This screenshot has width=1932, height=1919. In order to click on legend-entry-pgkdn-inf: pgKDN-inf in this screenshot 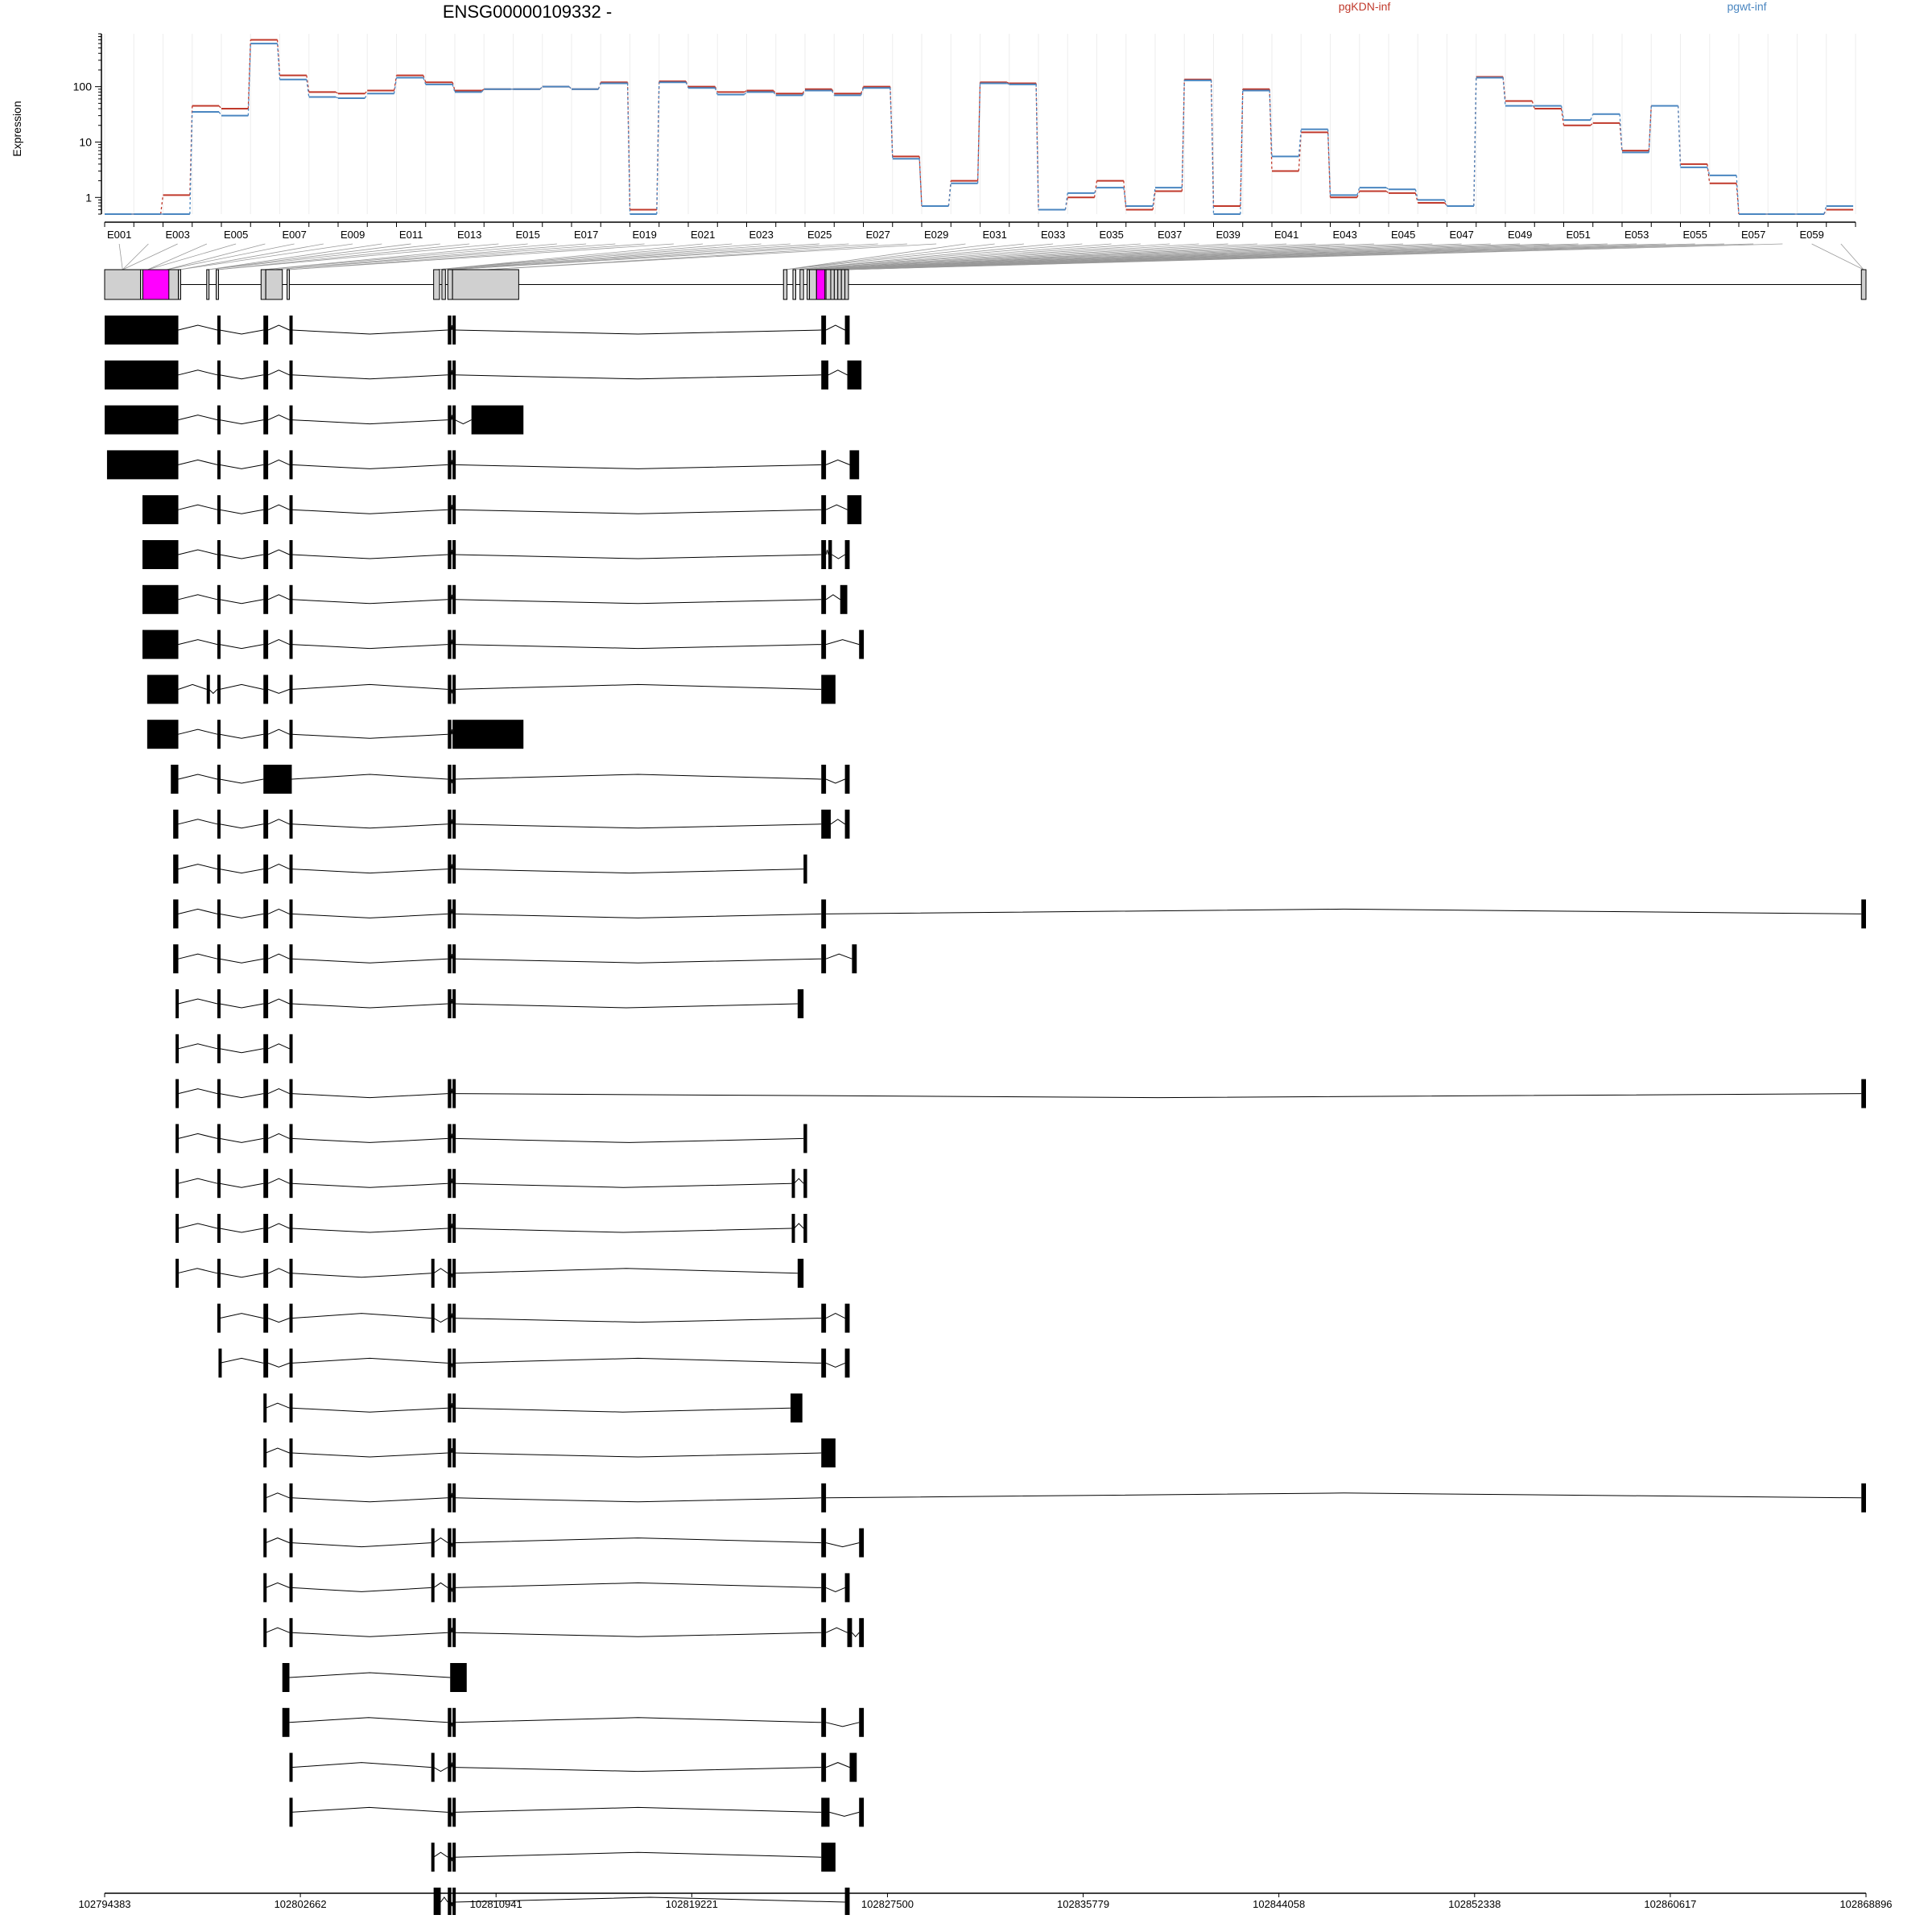, I will do `click(1365, 6)`.